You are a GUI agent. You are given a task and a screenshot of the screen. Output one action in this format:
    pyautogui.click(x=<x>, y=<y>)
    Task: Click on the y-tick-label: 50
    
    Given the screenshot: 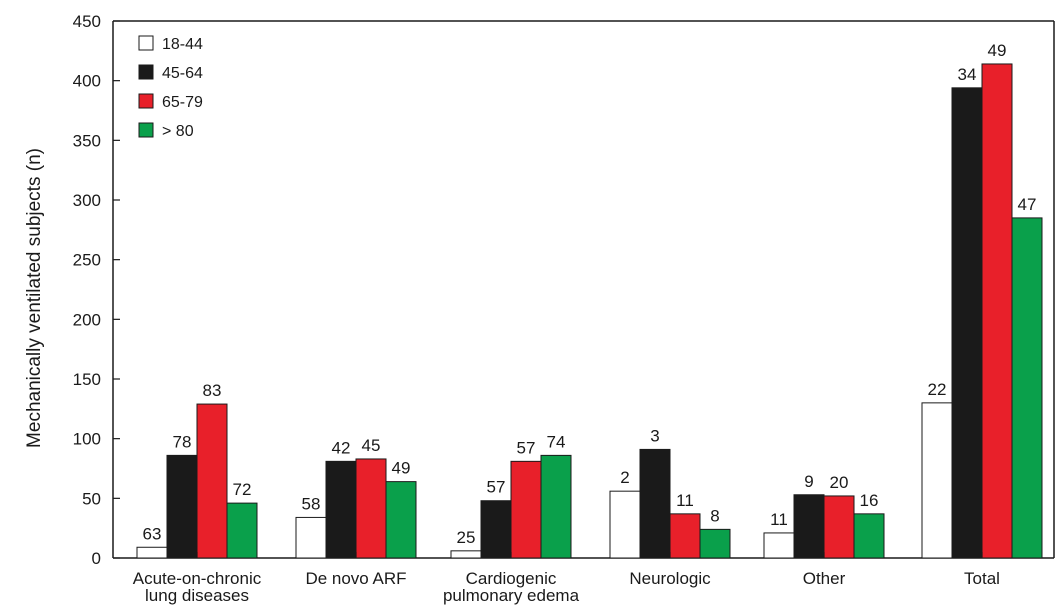 What is the action you would take?
    pyautogui.click(x=91, y=498)
    